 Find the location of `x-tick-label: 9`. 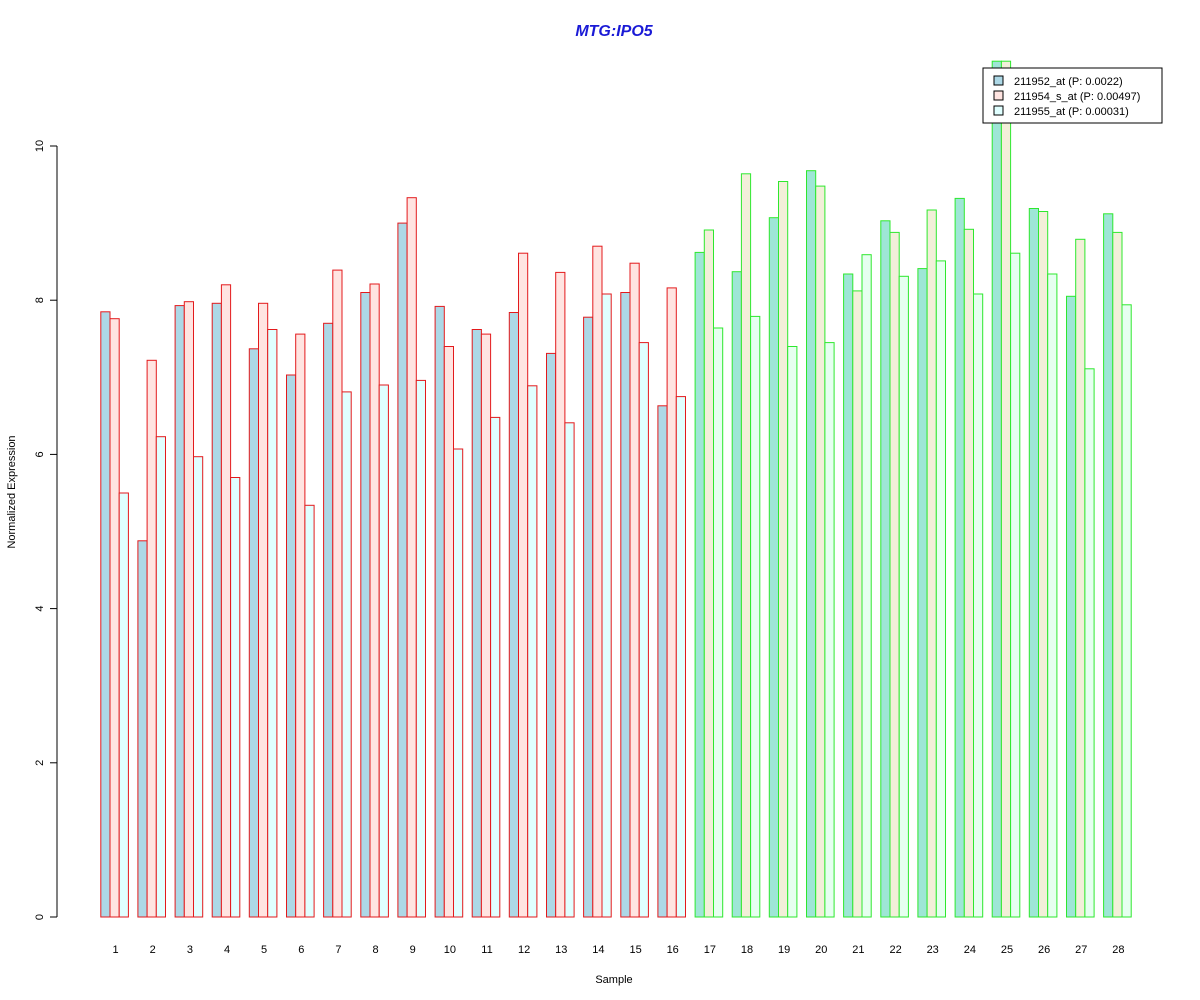

x-tick-label: 9 is located at coordinates (413, 950).